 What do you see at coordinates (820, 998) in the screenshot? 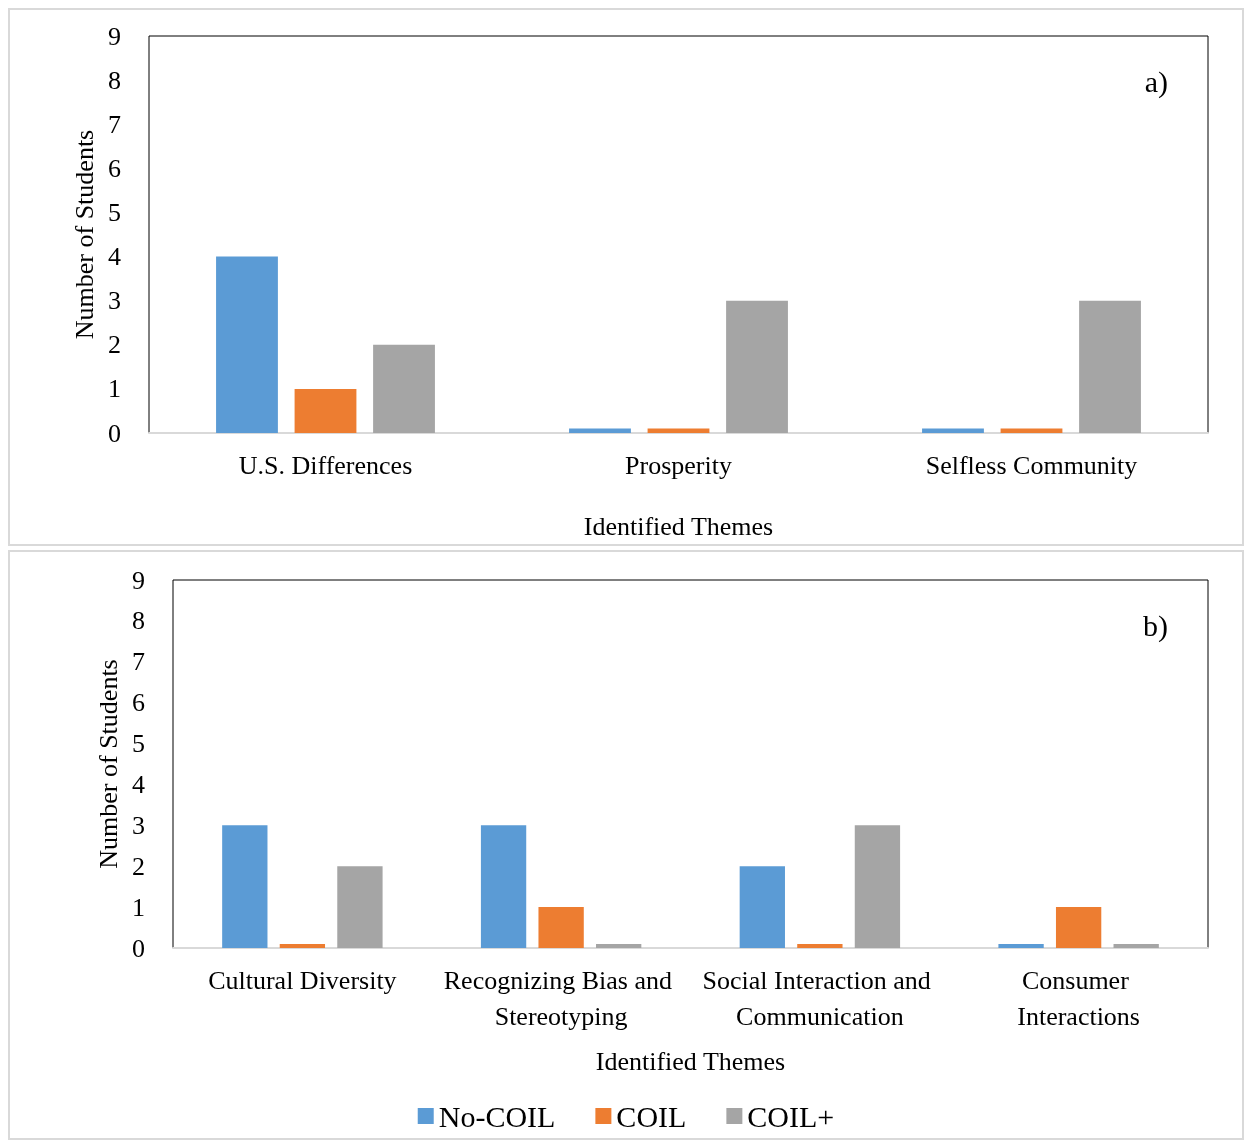
I see `x-tick-label: Social Interaction and Communication` at bounding box center [820, 998].